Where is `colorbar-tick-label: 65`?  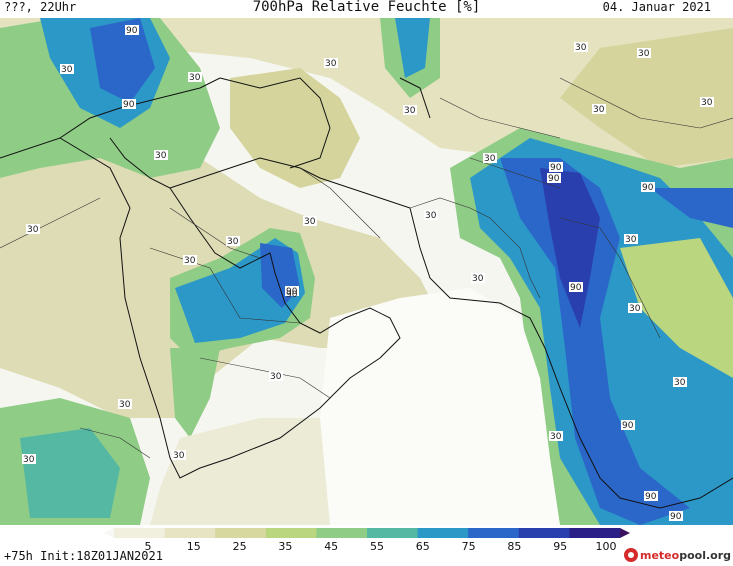
colorbar-tick-label: 65 is located at coordinates (422, 546).